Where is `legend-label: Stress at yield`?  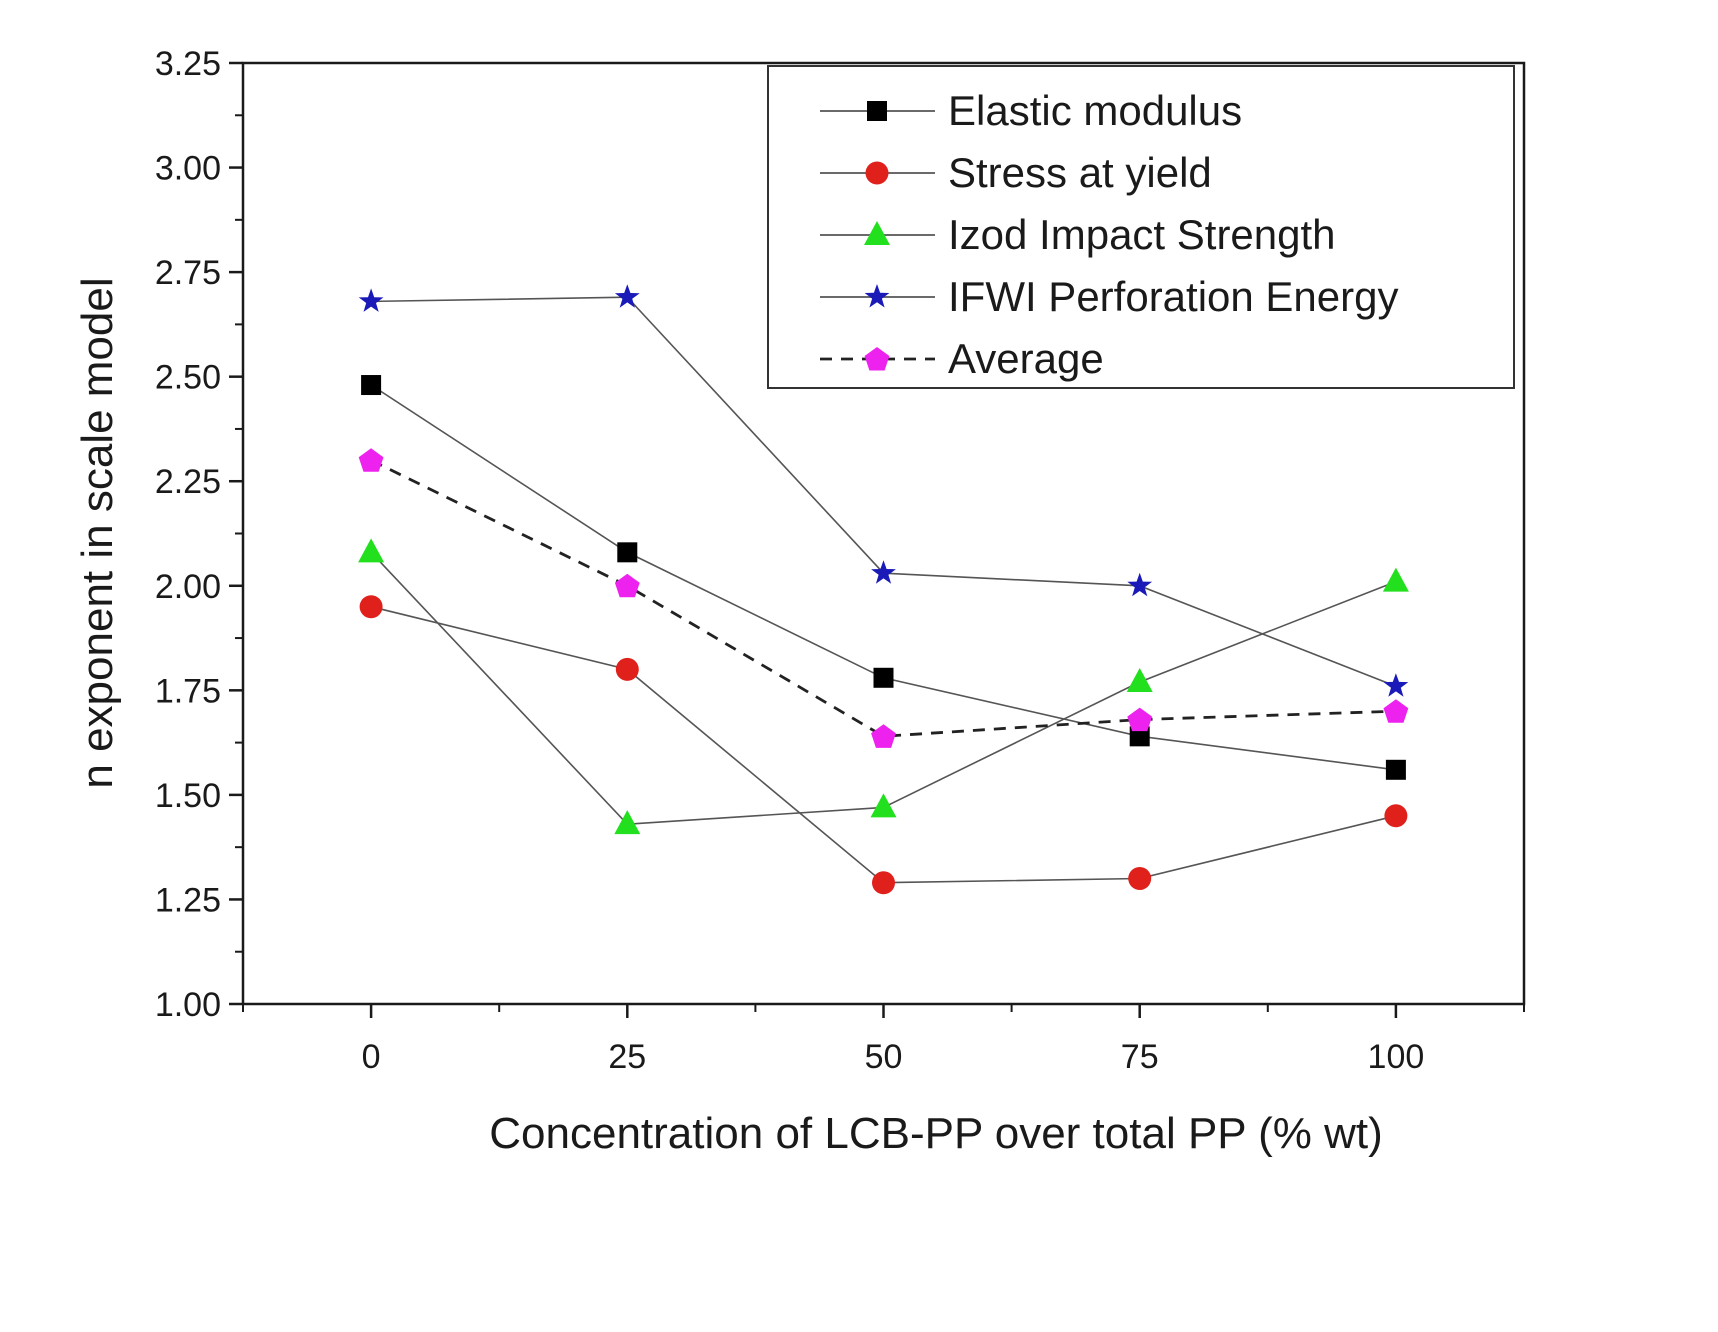
legend-label: Stress at yield is located at coordinates (1080, 172).